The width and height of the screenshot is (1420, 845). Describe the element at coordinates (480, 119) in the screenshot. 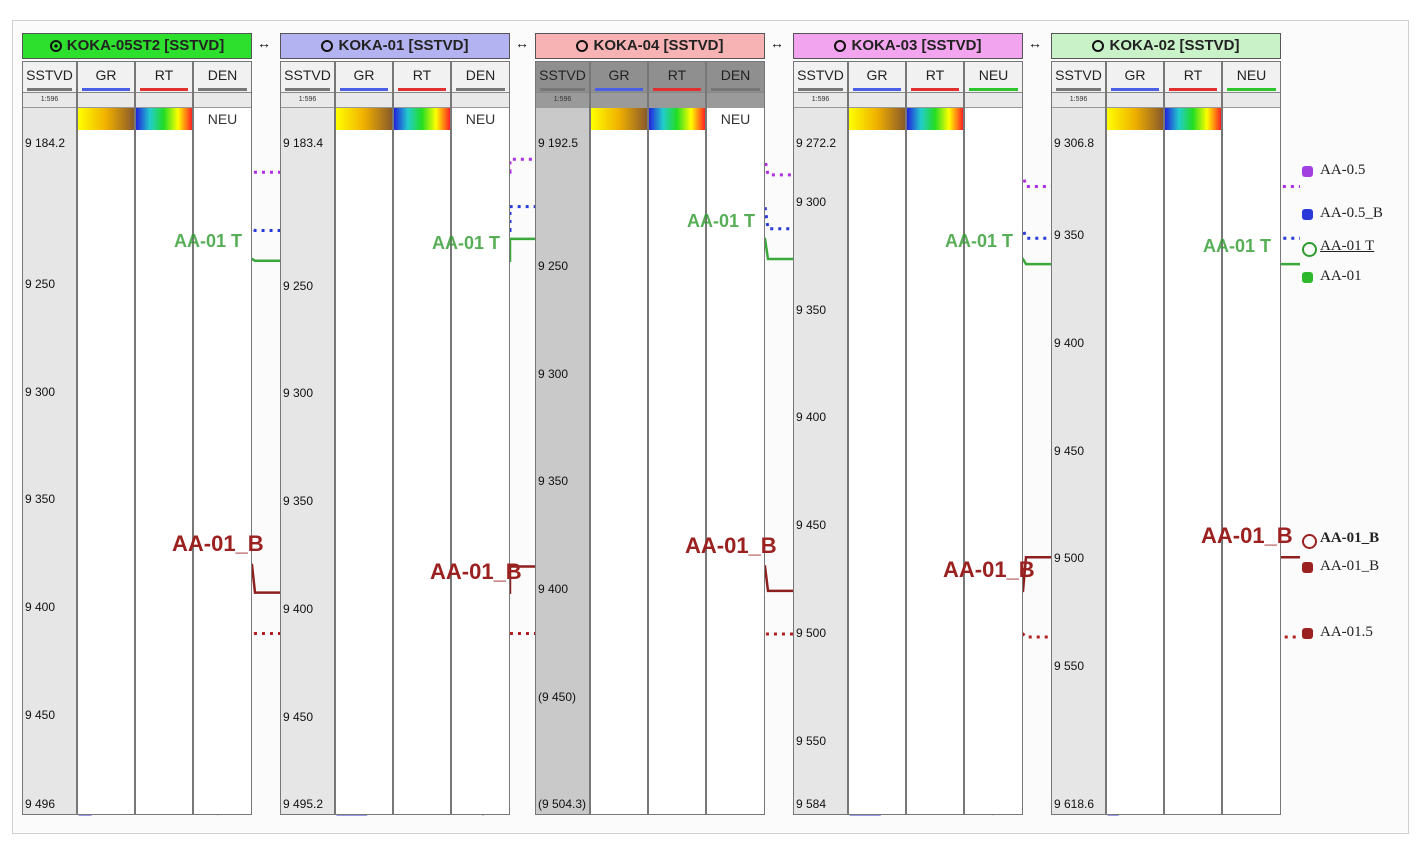

I see `extra-track-label: NEU` at that location.